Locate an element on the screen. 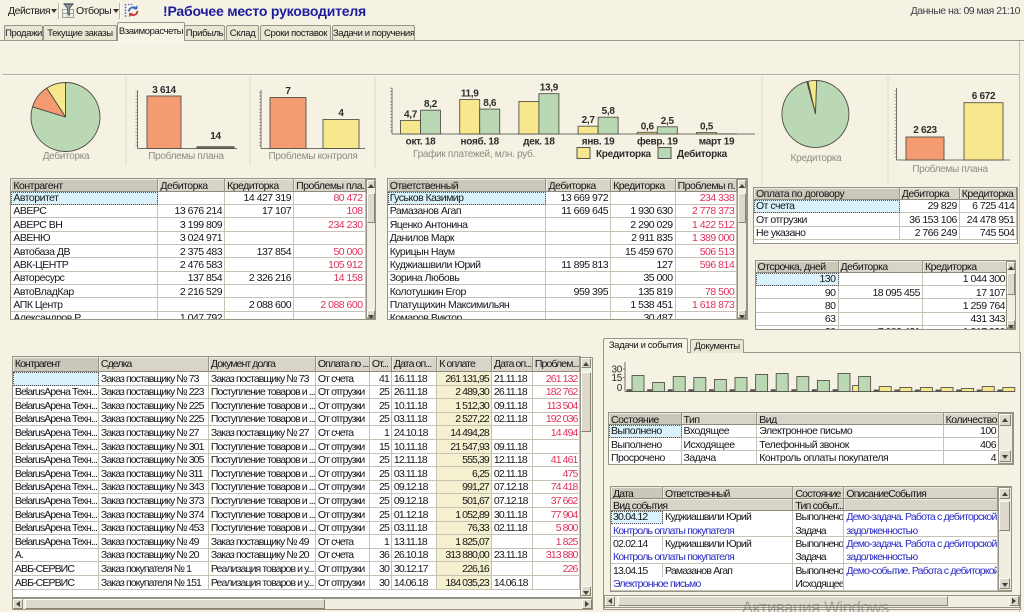  svg-text: 13,9 is located at coordinates (549, 88).